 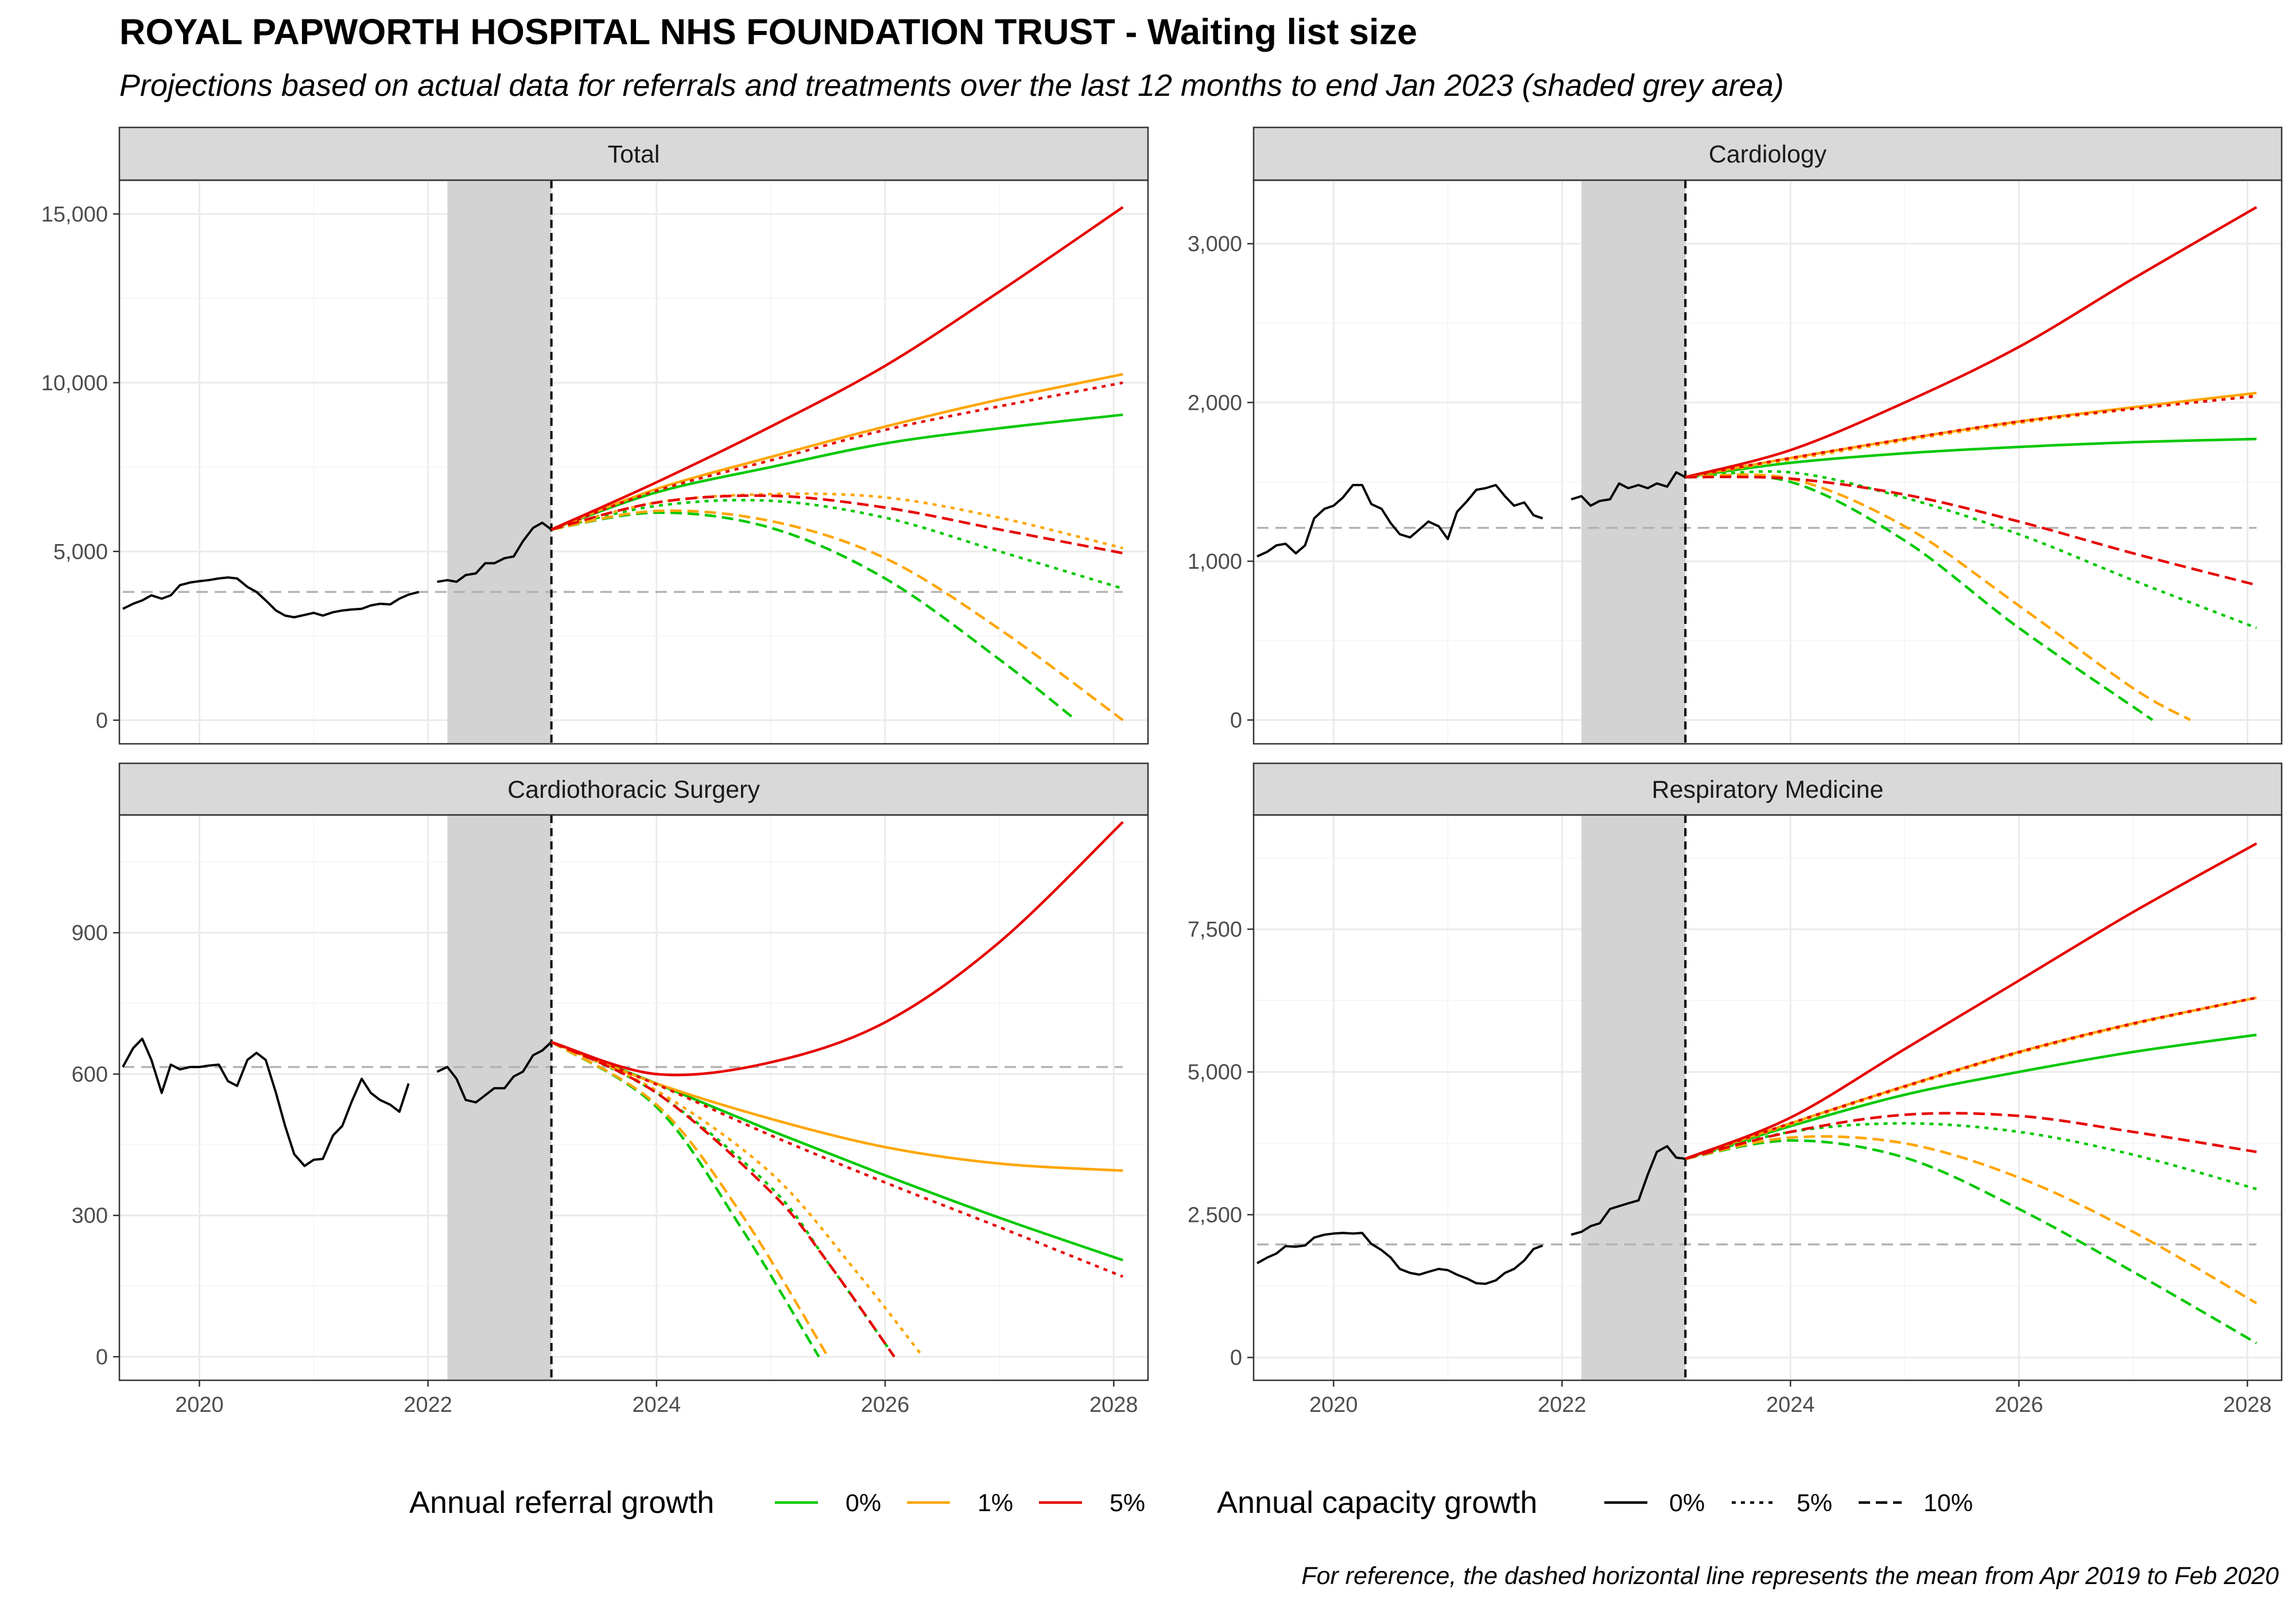 I want to click on panel-title: Cardiology, so click(x=1768, y=154).